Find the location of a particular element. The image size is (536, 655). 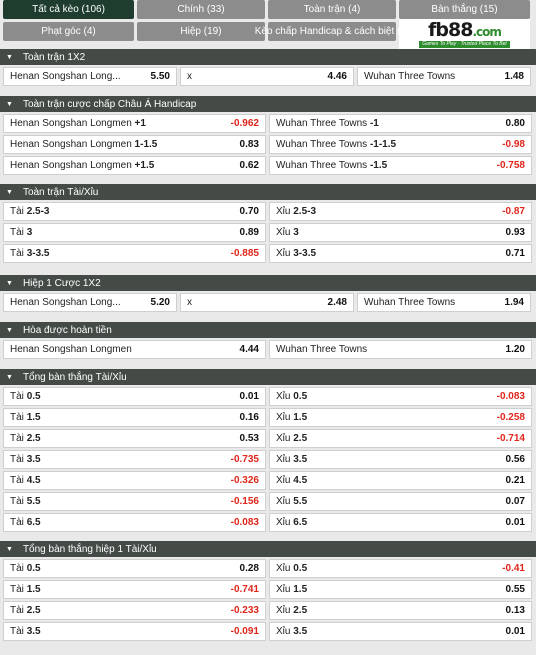

handicap-line: -1.5 is located at coordinates (378, 165).